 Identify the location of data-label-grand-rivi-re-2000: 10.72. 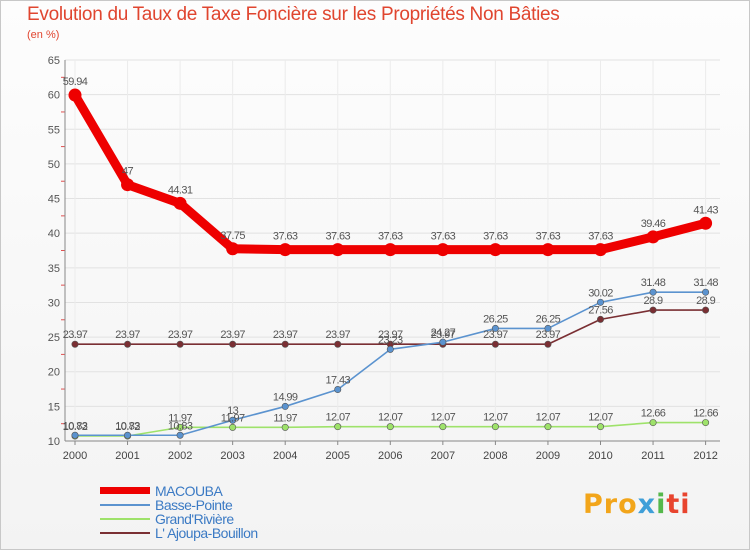
(75, 427).